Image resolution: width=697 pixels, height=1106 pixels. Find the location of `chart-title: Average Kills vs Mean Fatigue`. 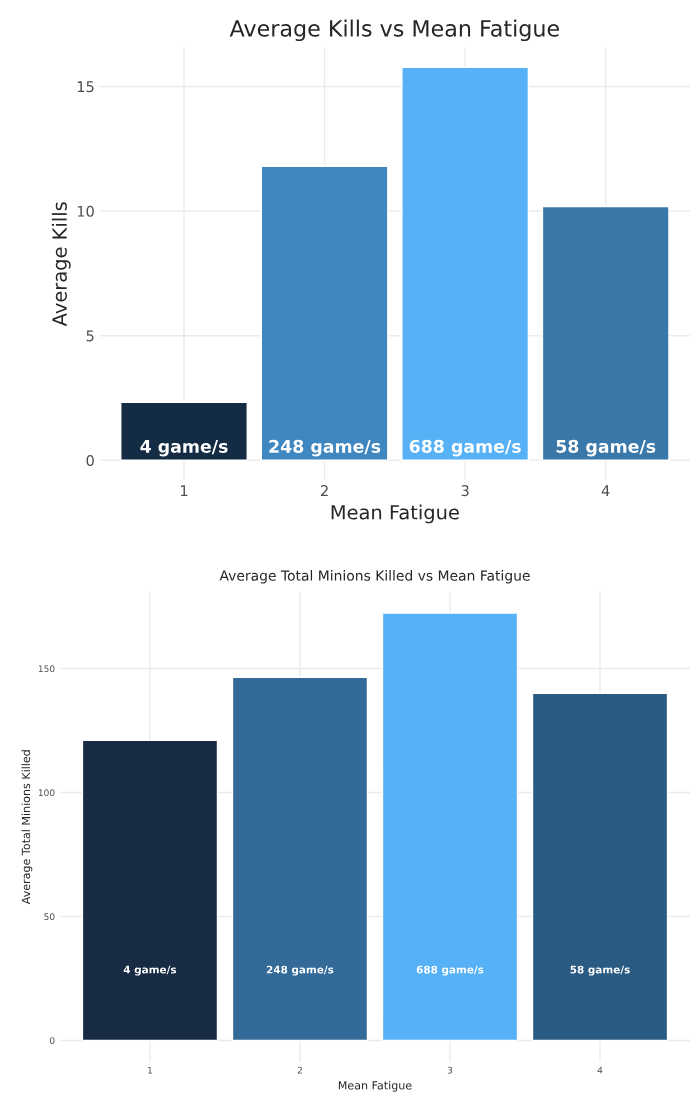

chart-title: Average Kills vs Mean Fatigue is located at coordinates (394, 30).